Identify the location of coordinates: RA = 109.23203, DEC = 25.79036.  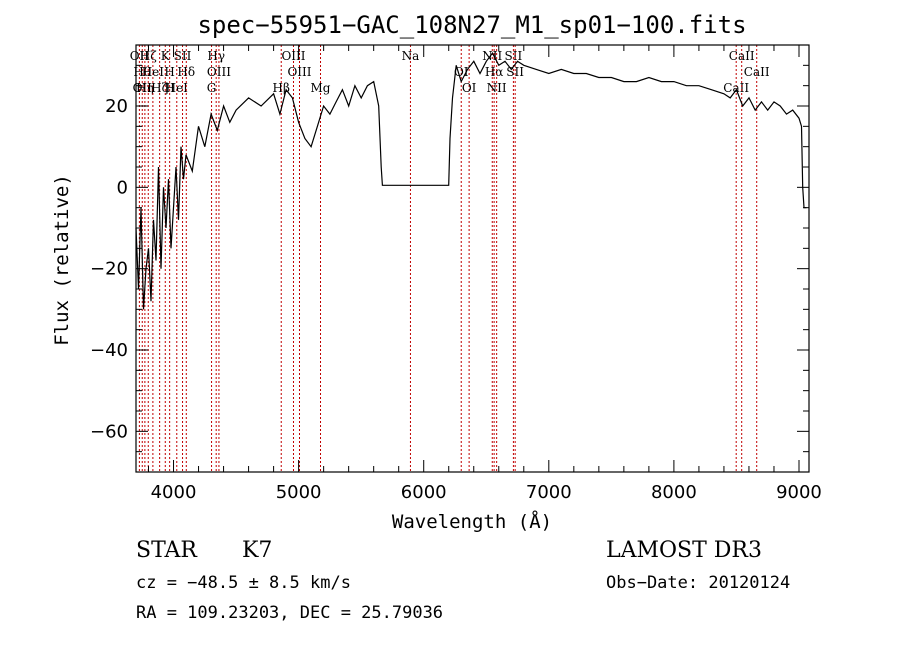
(290, 613).